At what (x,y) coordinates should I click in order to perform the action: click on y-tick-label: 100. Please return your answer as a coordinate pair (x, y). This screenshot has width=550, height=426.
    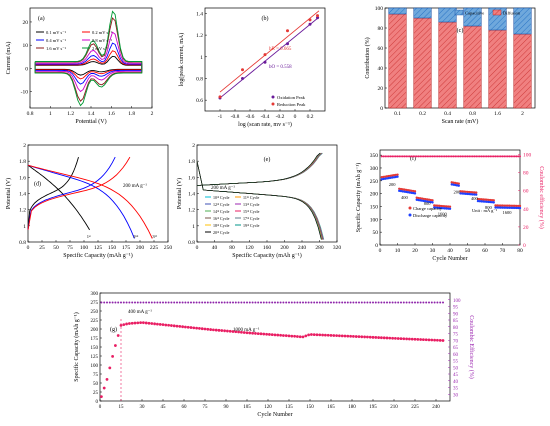
    Looking at the image, I should click on (379, 9).